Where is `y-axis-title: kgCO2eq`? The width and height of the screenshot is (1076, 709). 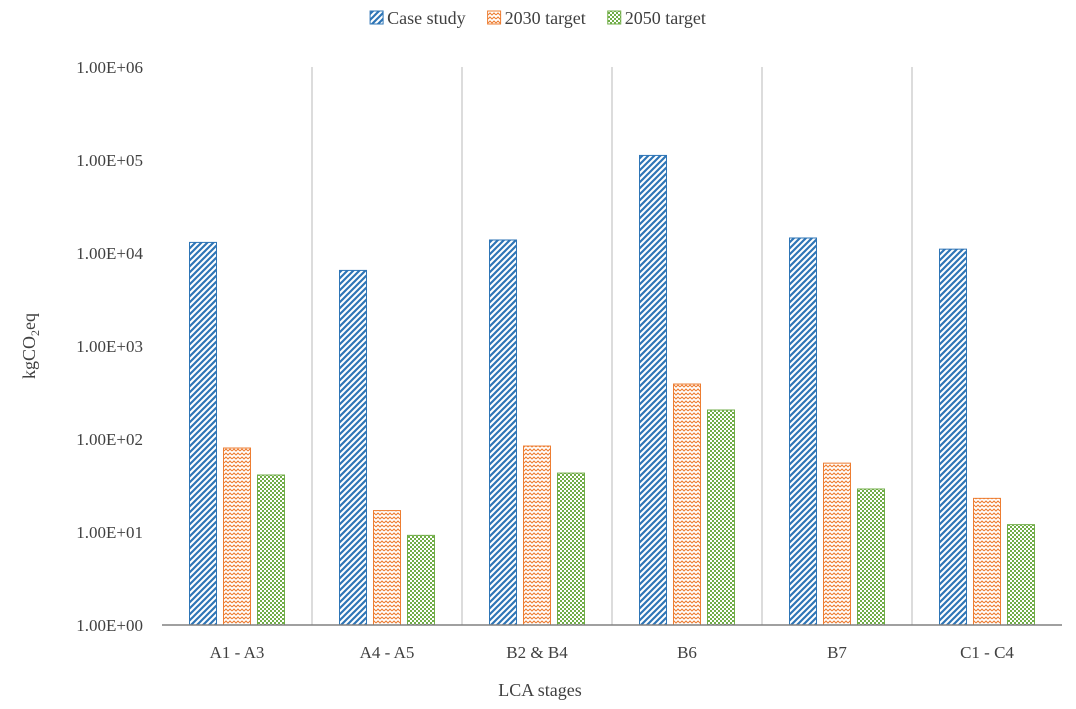 y-axis-title: kgCO2eq is located at coordinates (30, 346).